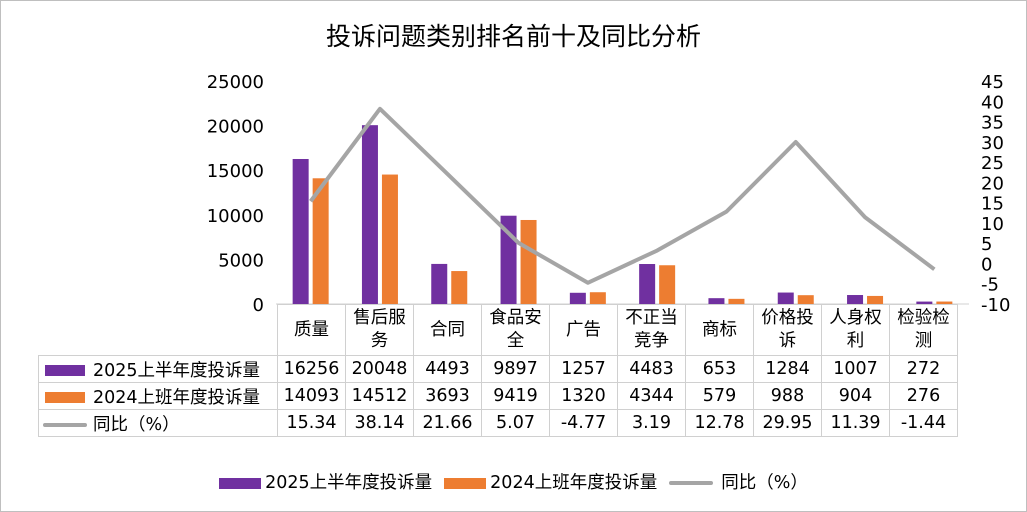 The image size is (1027, 512). What do you see at coordinates (158, 330) in the screenshot?
I see `table-corner` at bounding box center [158, 330].